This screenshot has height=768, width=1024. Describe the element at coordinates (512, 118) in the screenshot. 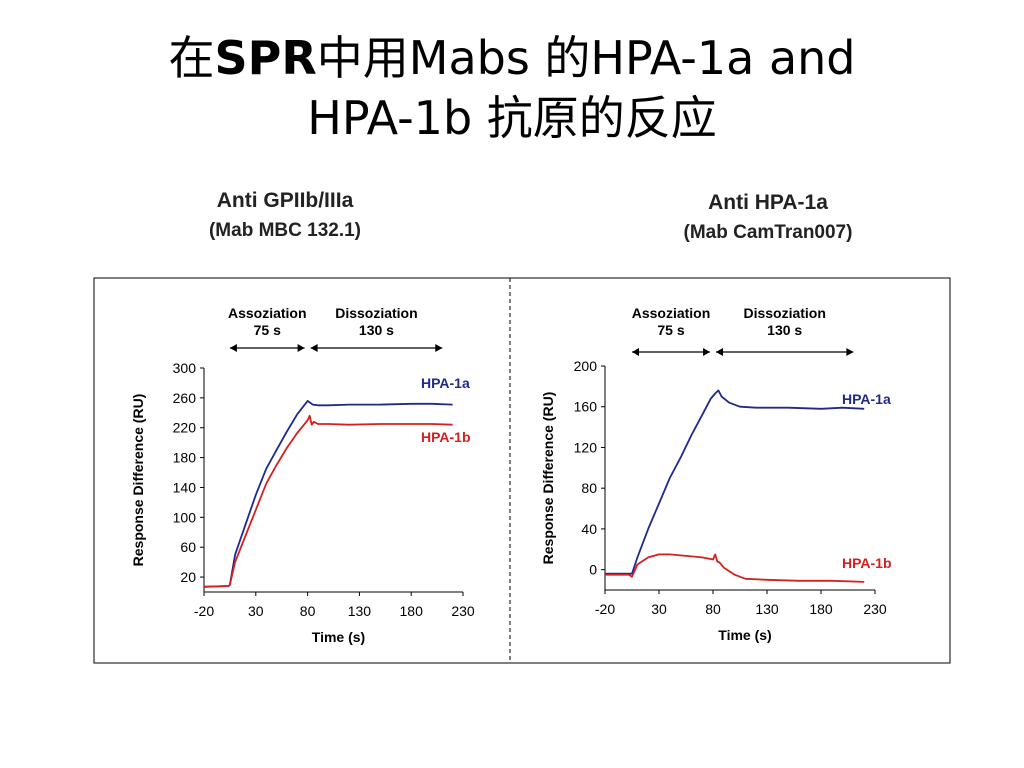

I see `title-line-2: HPA-1b 抗原的反应` at that location.